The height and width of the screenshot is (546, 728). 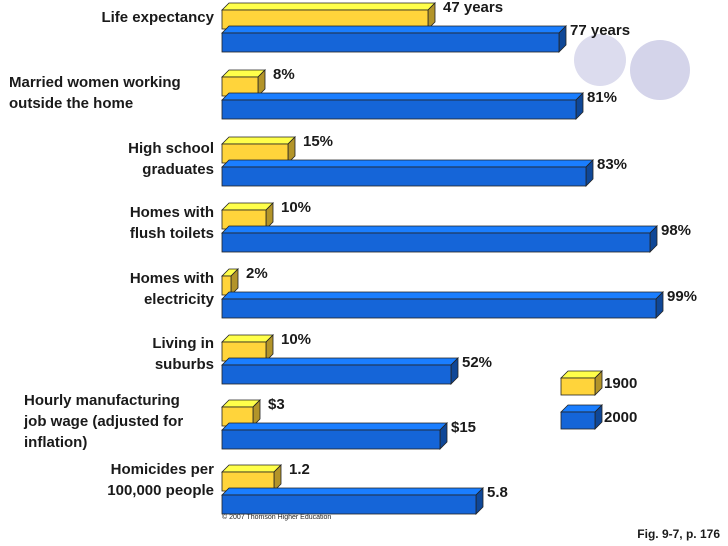 I want to click on category-label: High school, so click(x=171, y=148).